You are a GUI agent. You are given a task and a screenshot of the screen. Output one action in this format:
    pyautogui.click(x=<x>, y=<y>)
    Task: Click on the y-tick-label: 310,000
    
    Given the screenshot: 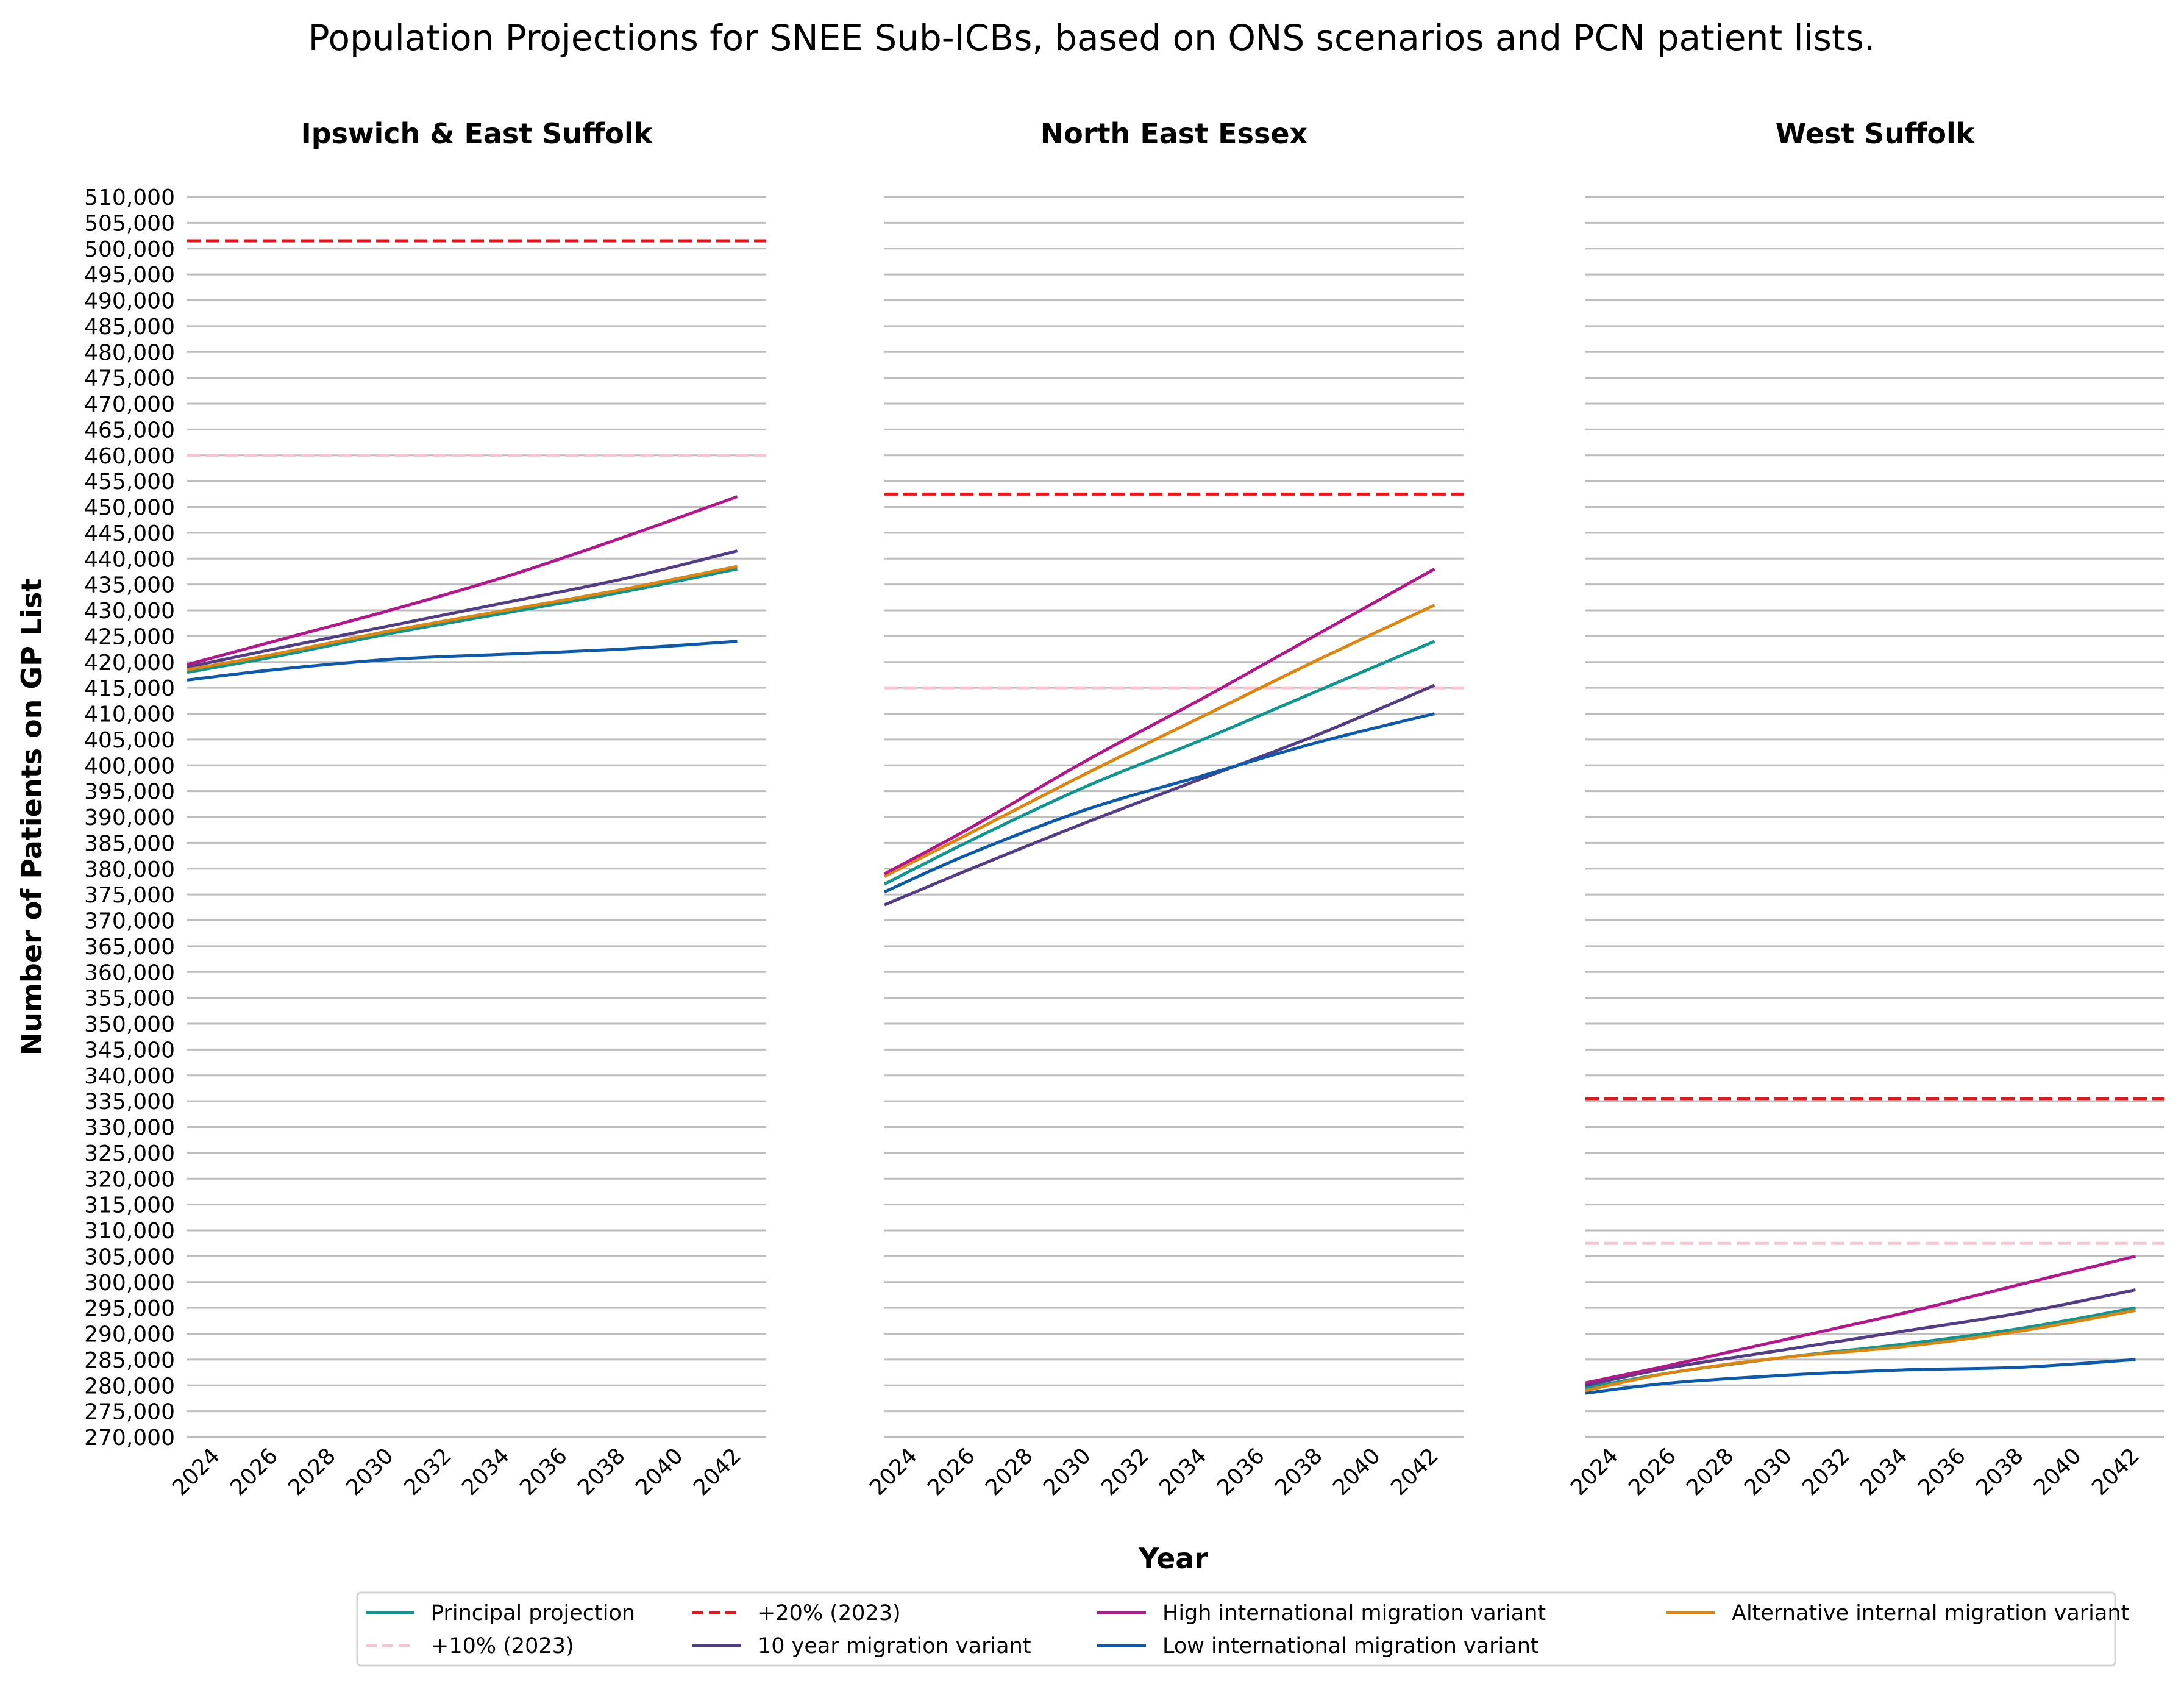 What is the action you would take?
    pyautogui.click(x=129, y=1231)
    